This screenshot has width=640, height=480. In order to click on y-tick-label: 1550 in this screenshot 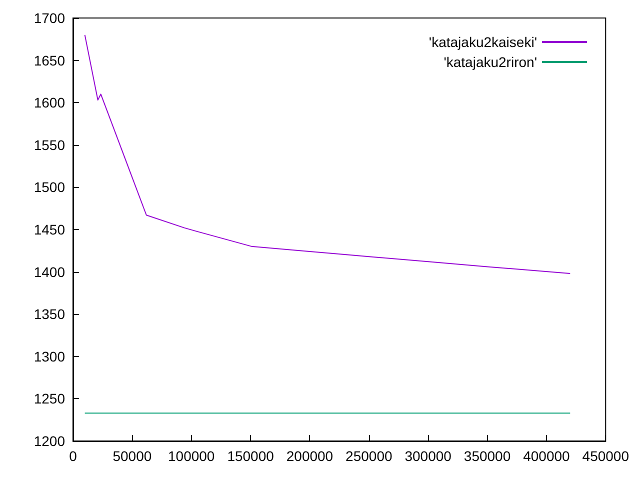, I will do `click(50, 144)`.